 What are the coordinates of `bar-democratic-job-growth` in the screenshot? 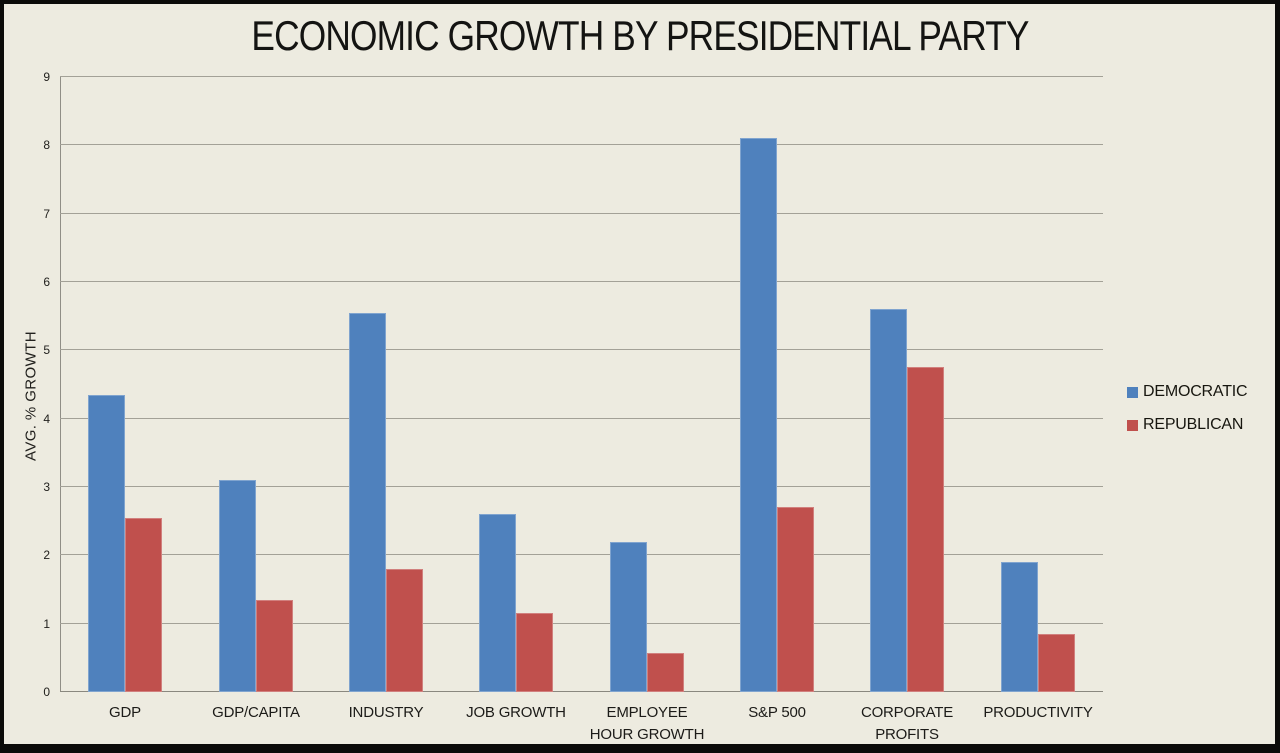 It's located at (497, 603).